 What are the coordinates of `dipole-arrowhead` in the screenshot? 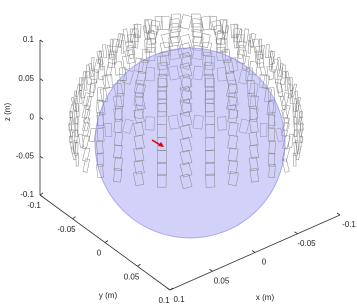 It's located at (161, 144).